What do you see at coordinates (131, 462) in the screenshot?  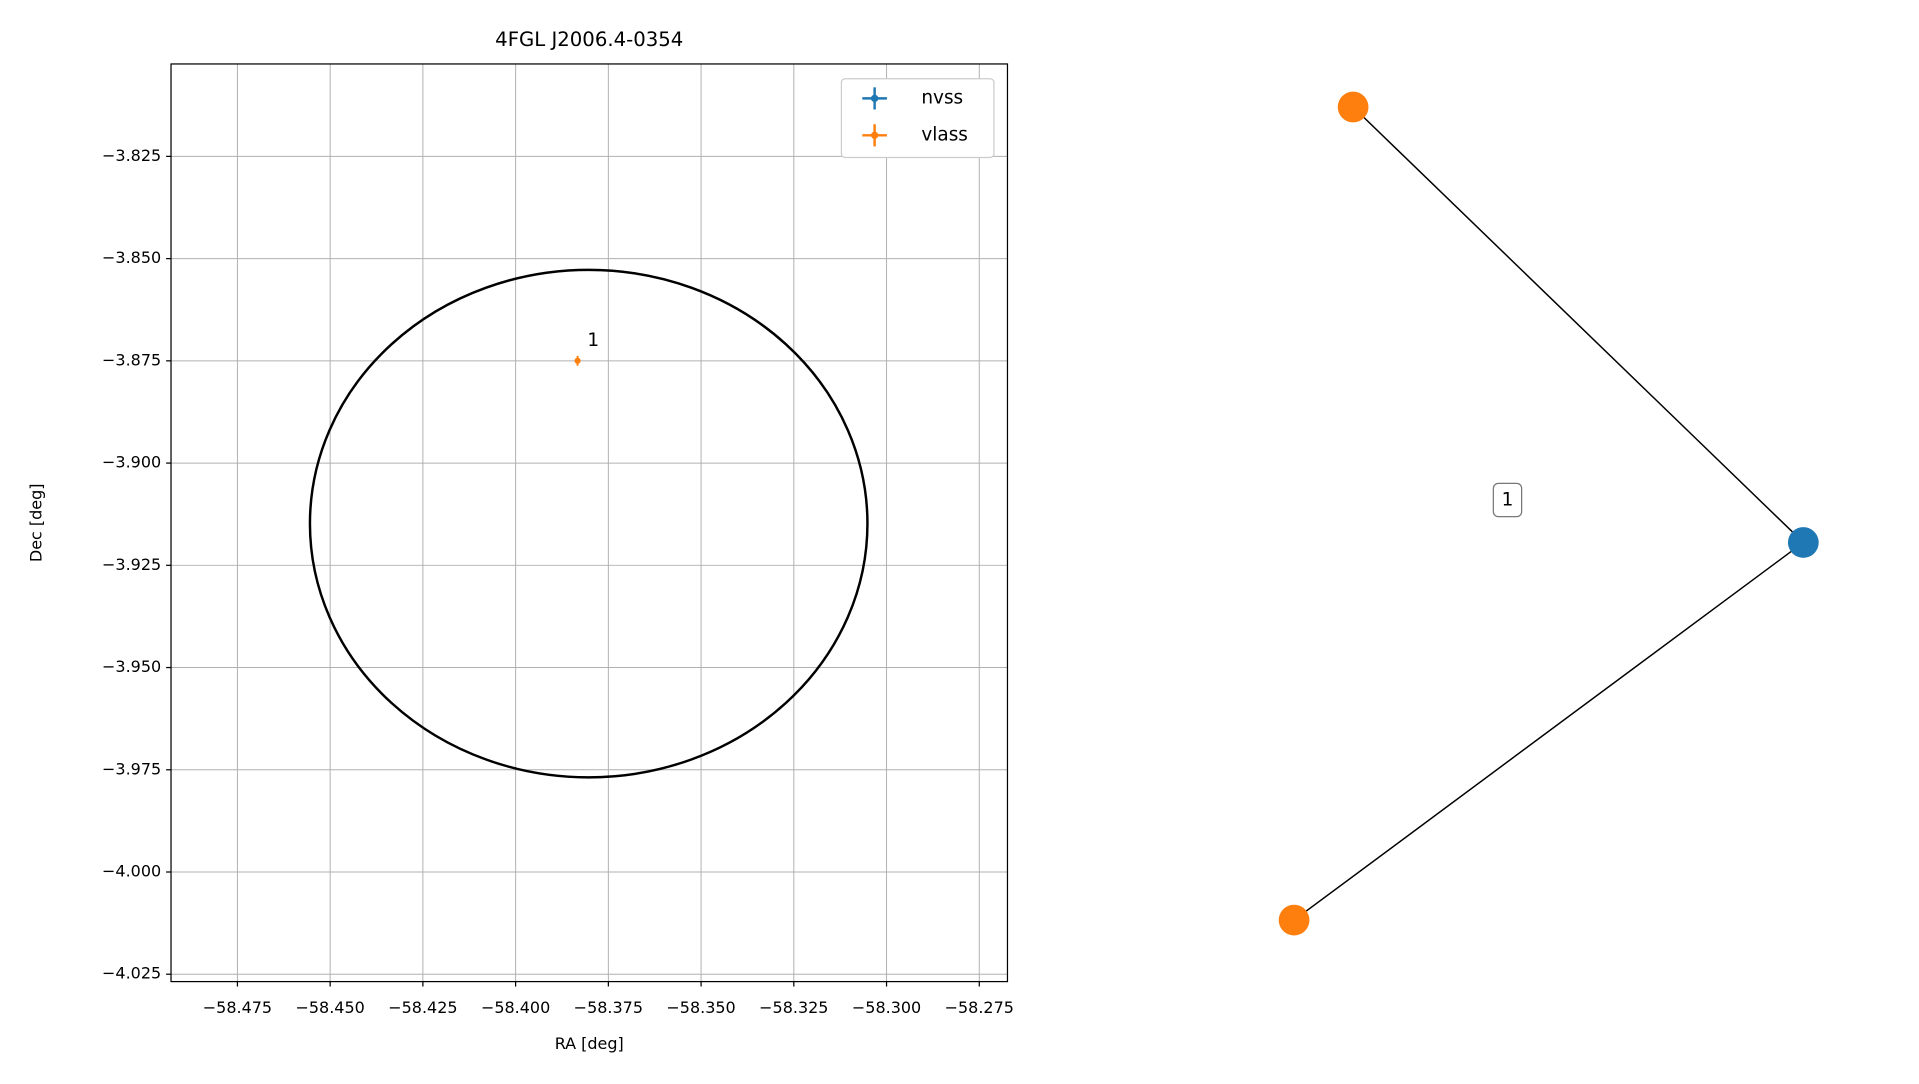 I see `y-tick-label: −3.900` at bounding box center [131, 462].